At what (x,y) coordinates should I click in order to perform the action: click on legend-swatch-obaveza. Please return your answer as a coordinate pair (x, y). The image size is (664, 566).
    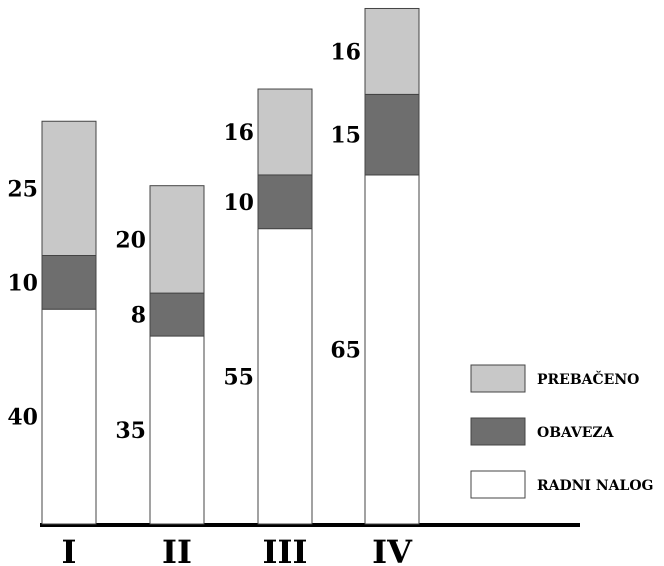
    Looking at the image, I should click on (498, 431).